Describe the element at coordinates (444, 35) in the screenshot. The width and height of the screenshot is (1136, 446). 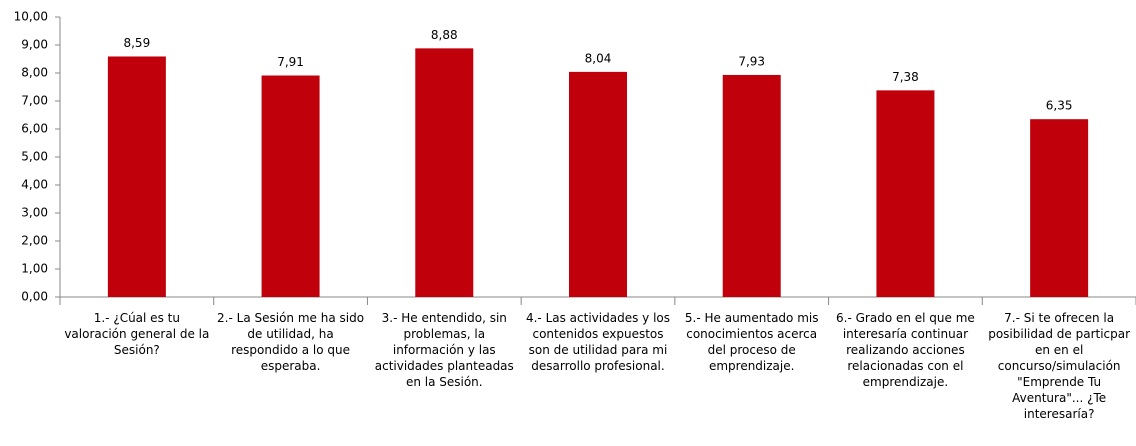
I see `value-label: 8,88` at that location.